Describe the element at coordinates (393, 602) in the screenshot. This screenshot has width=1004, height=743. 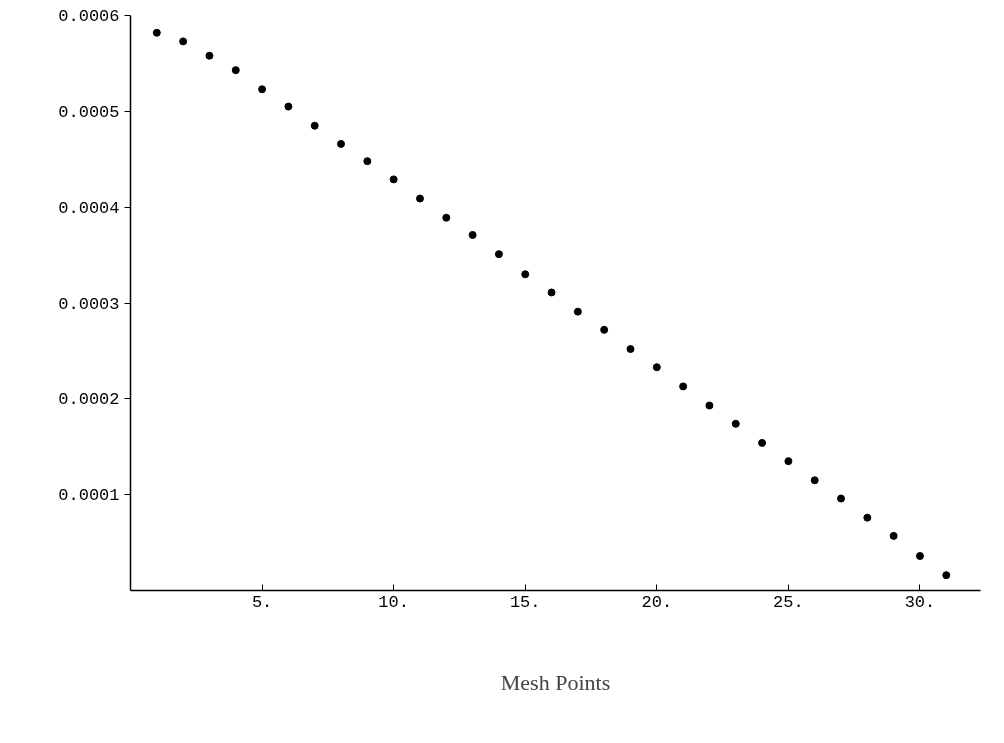
I see `x-tick-label: 10.` at that location.